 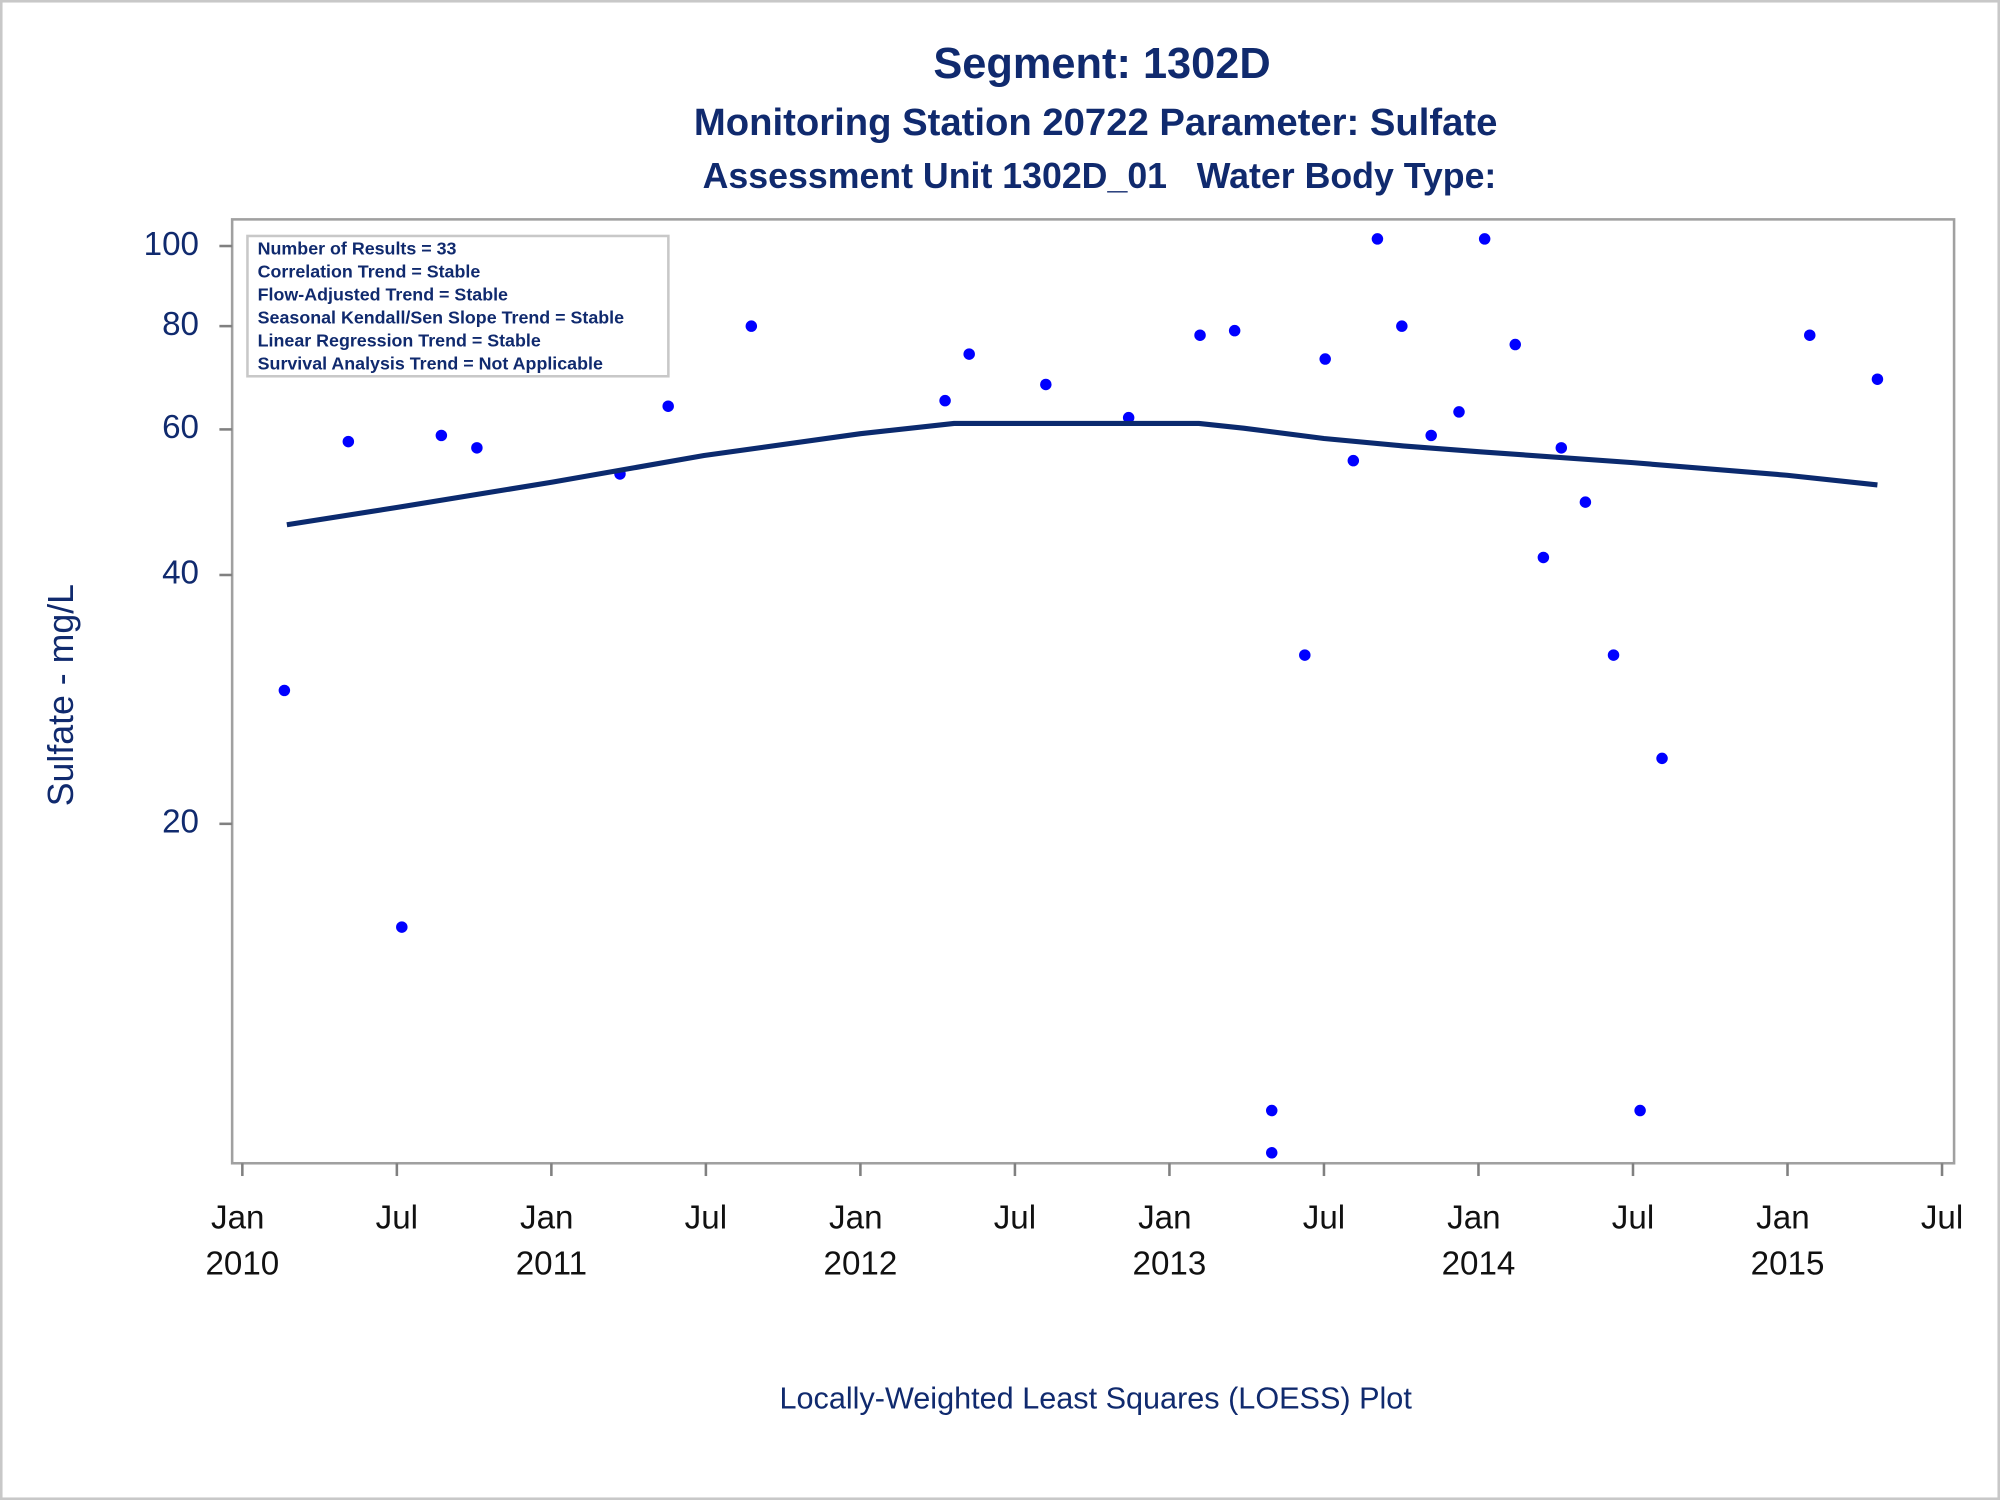 What do you see at coordinates (551, 1240) in the screenshot?
I see `x-tick-label: Jan 2011` at bounding box center [551, 1240].